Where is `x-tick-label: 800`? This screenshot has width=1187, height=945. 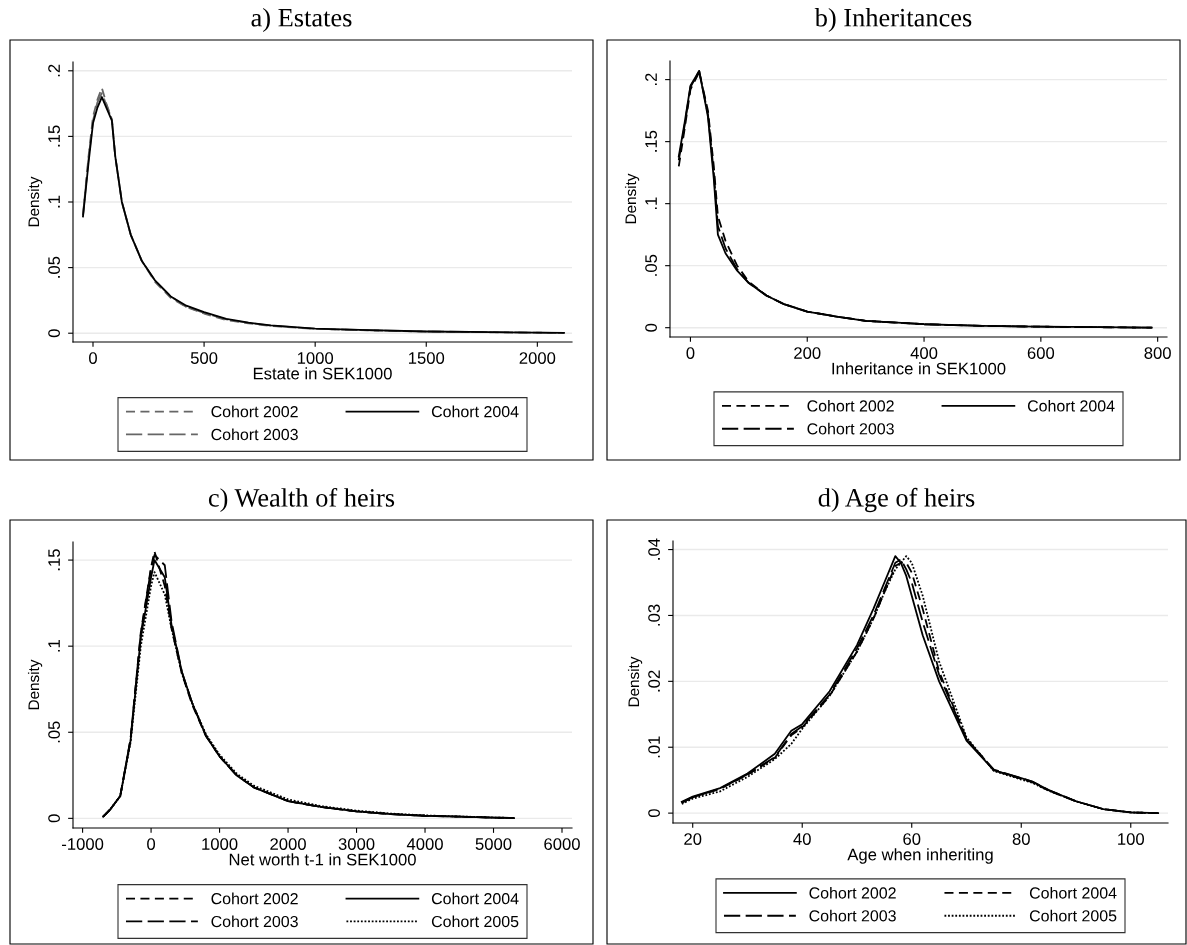
x-tick-label: 800 is located at coordinates (1157, 353).